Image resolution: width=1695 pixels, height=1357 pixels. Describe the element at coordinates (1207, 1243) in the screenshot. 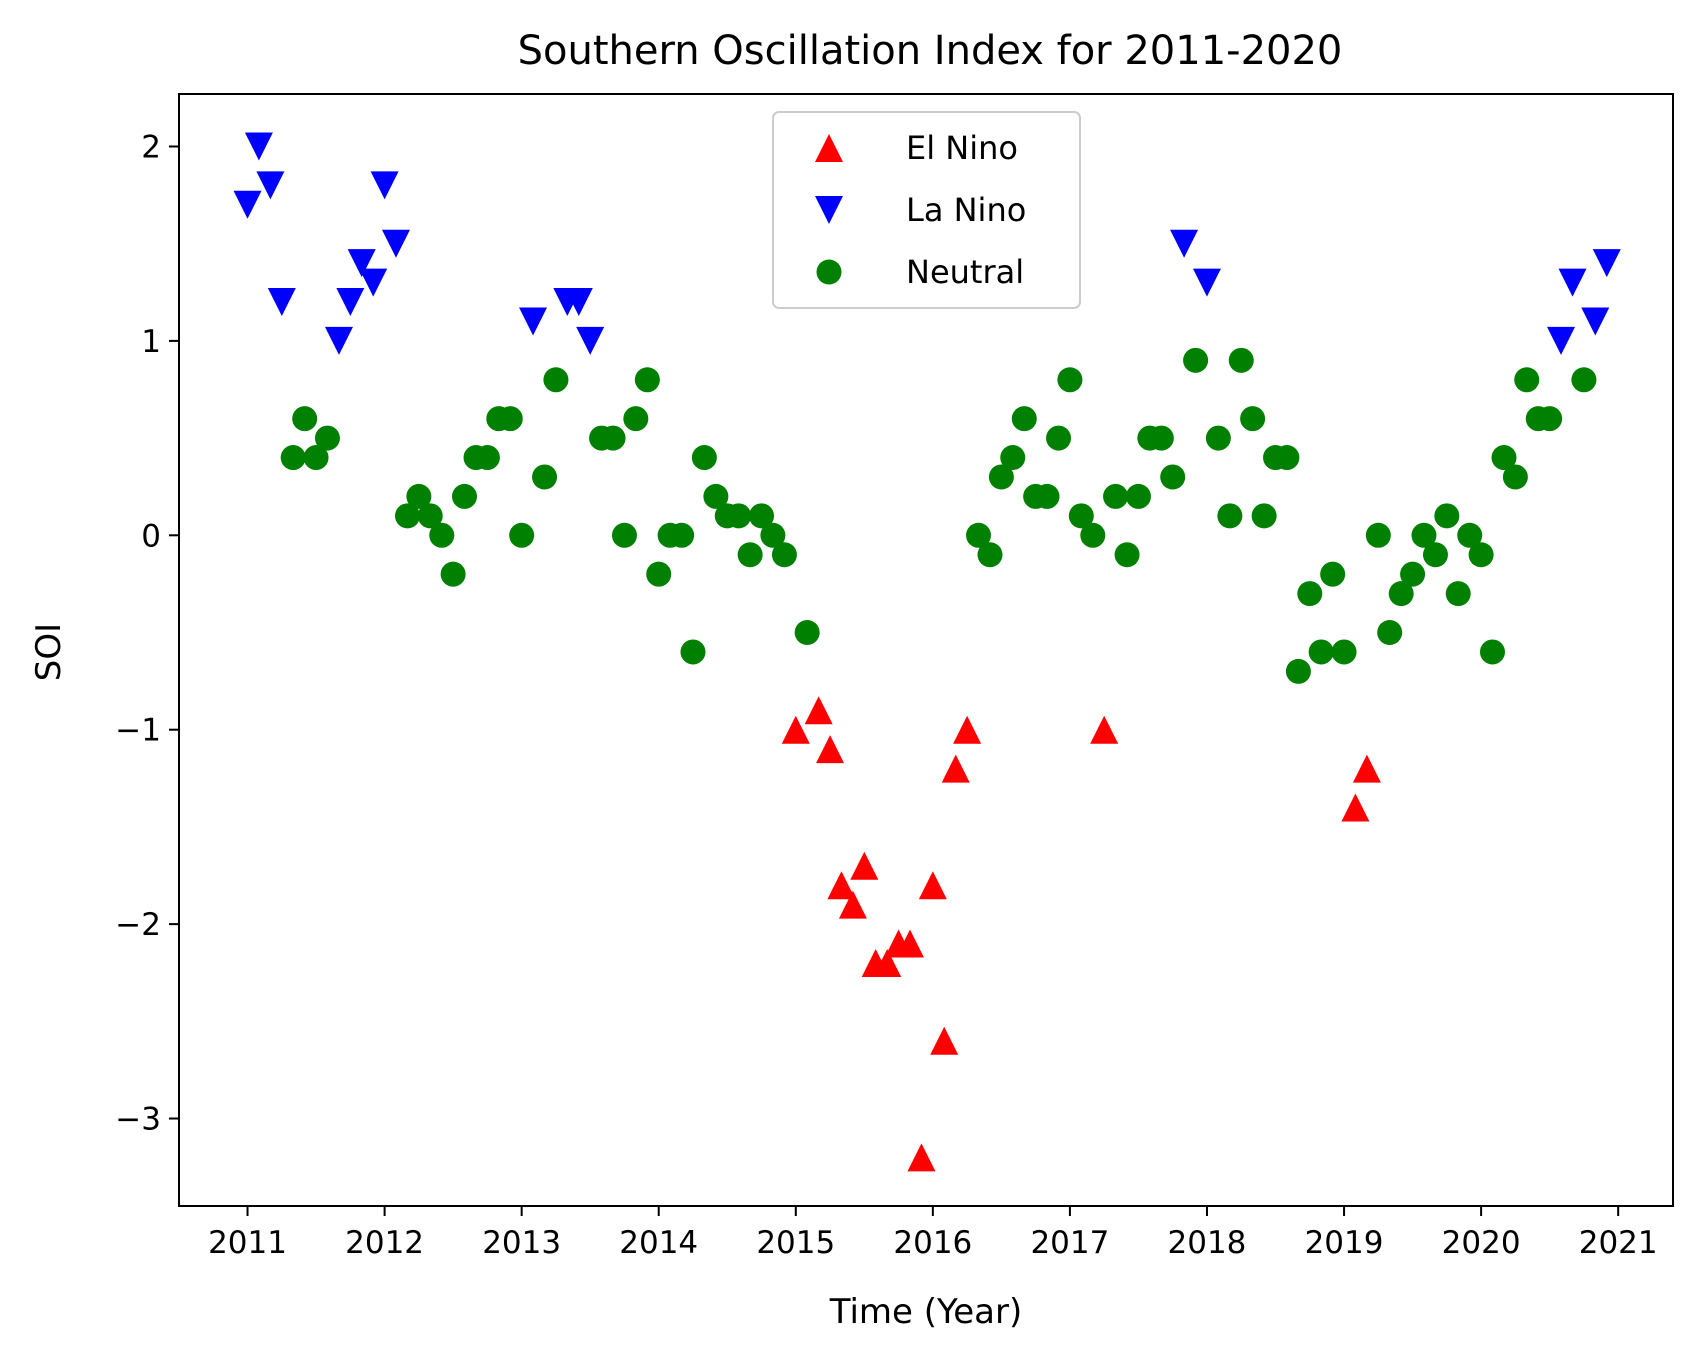

I see `x-tick-label: 2018` at that location.